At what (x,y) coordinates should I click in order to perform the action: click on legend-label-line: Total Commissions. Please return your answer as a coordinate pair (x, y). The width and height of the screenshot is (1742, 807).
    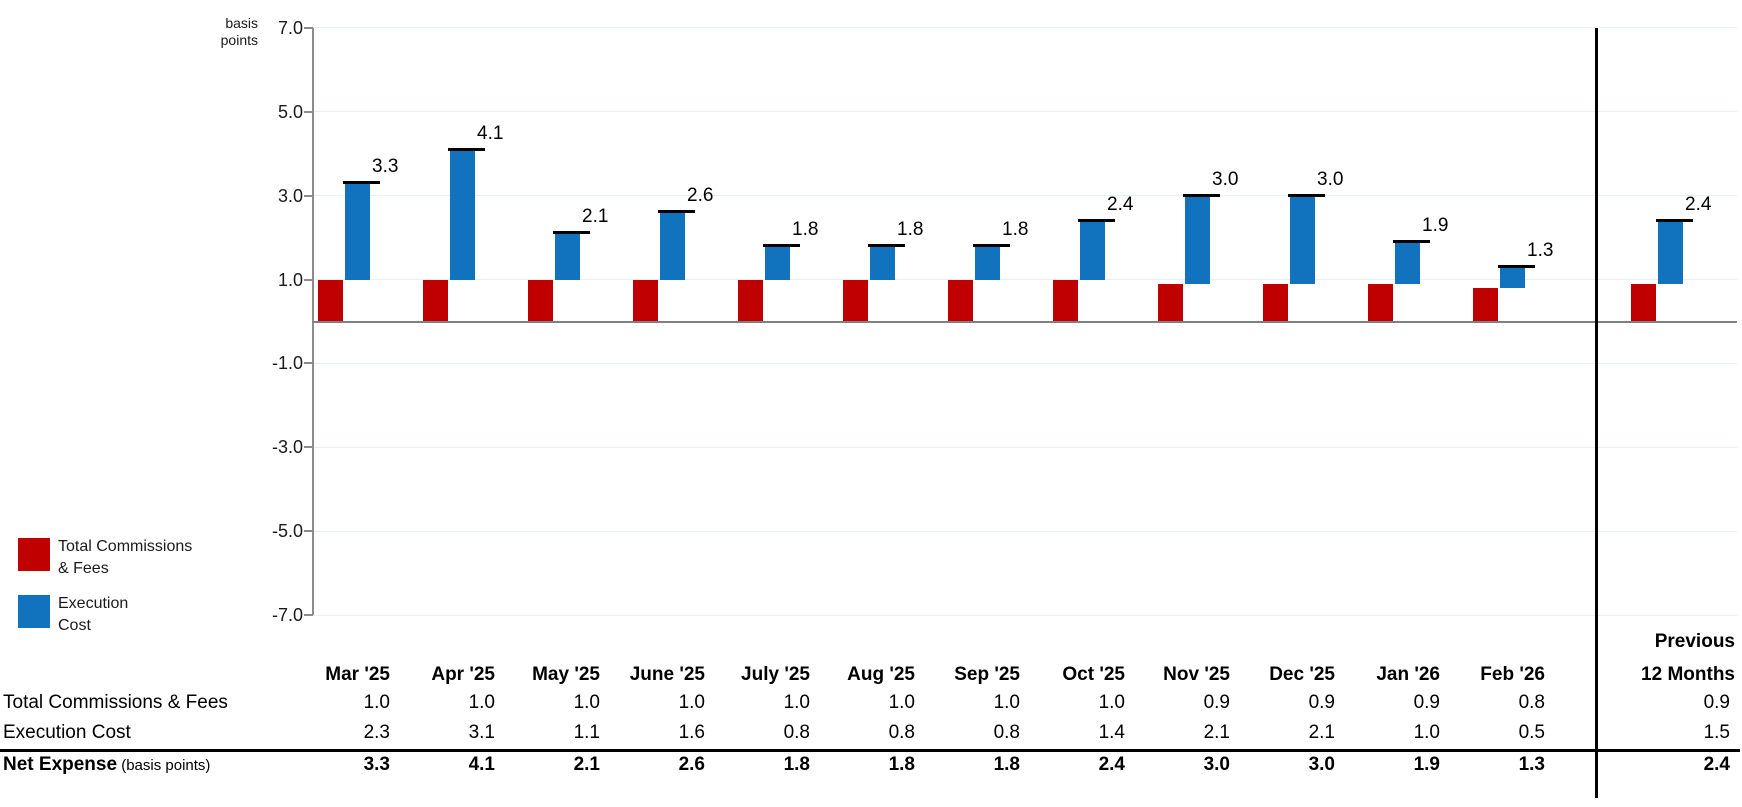
    Looking at the image, I should click on (125, 546).